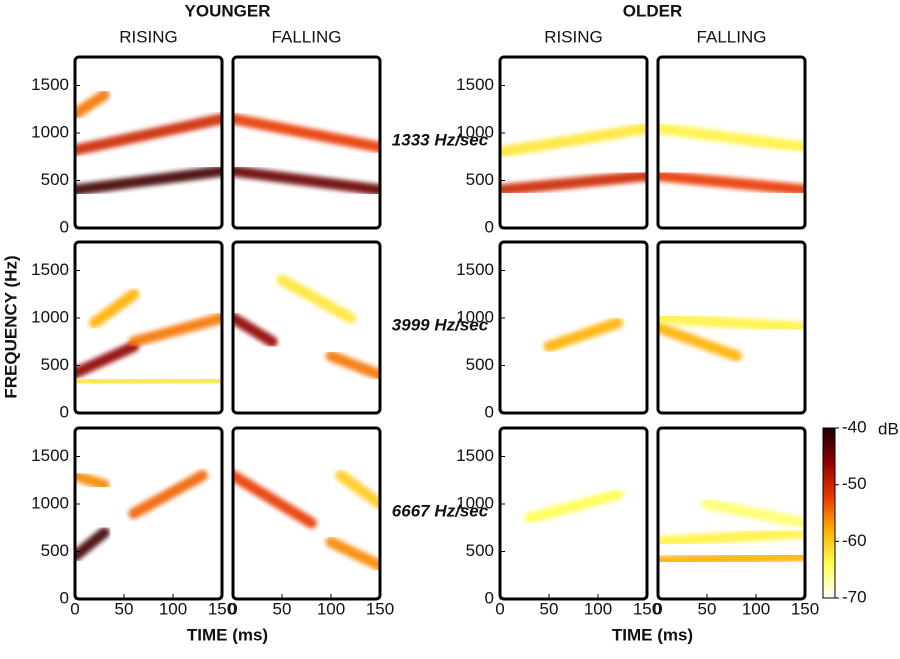 The height and width of the screenshot is (659, 900). Describe the element at coordinates (854, 596) in the screenshot. I see `colorbar-tick-label: -70` at that location.